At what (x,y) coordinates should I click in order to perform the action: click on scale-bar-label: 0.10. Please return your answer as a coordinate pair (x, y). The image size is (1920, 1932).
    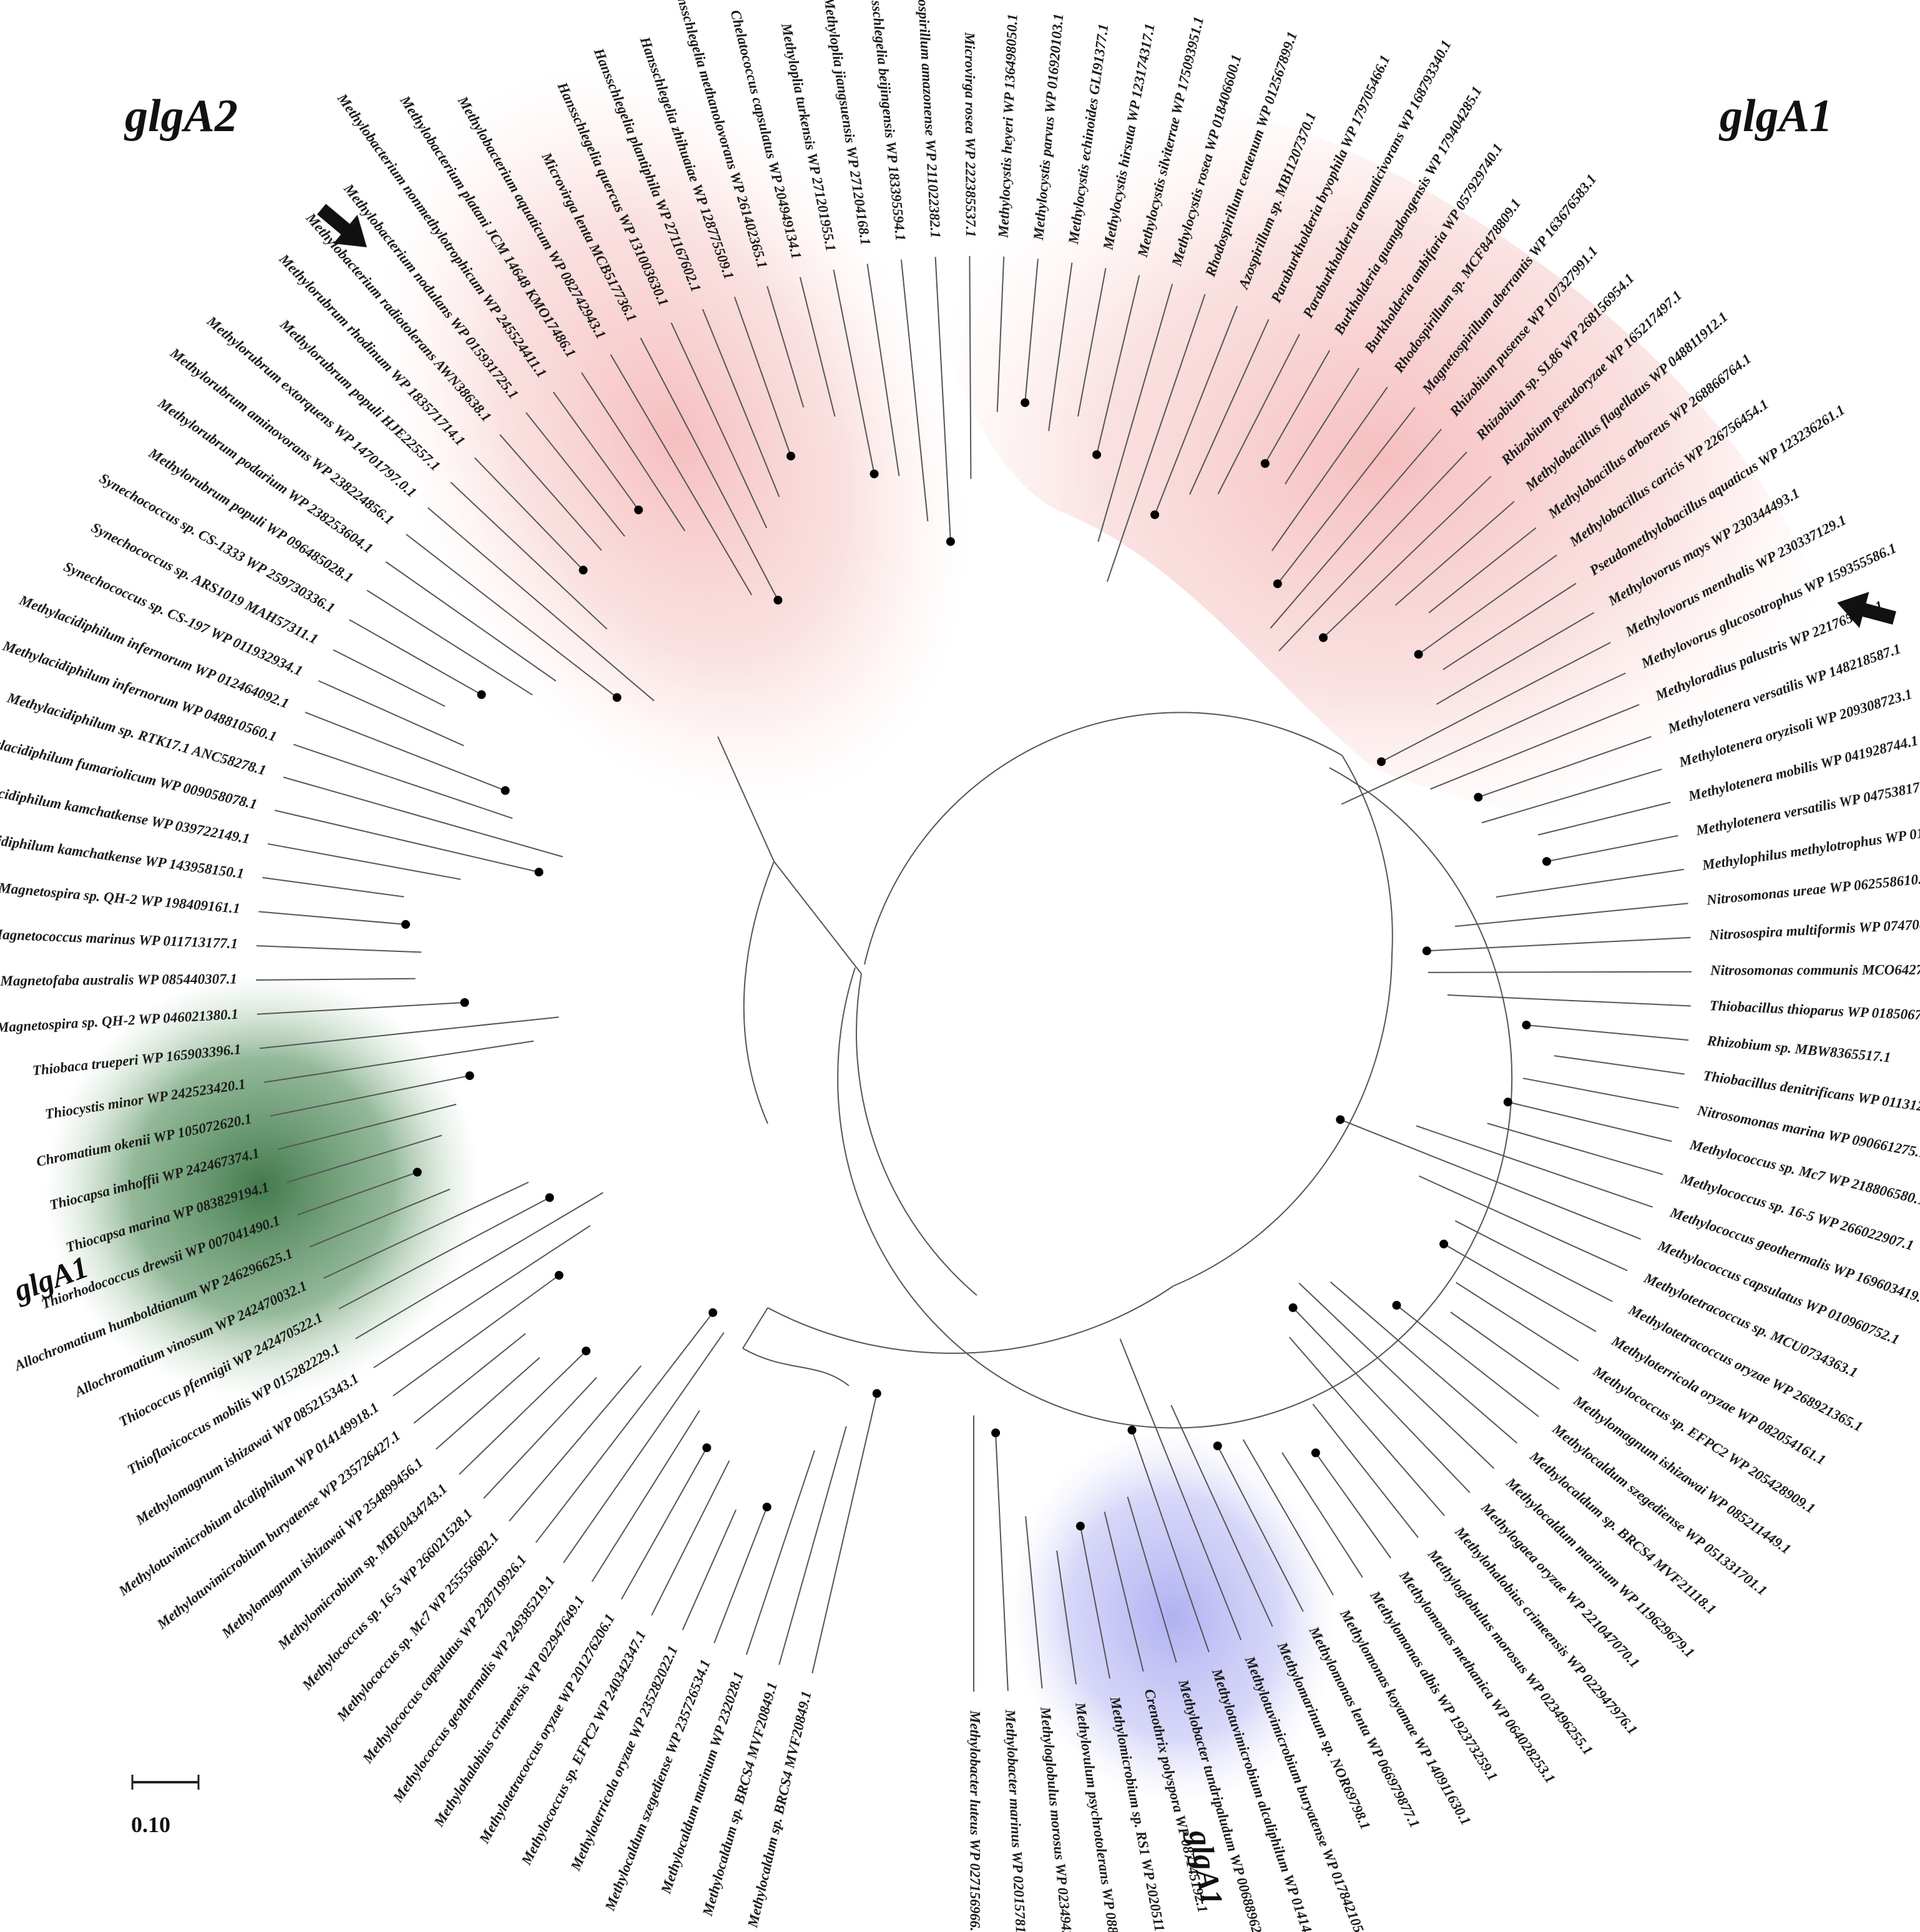
    Looking at the image, I should click on (150, 1825).